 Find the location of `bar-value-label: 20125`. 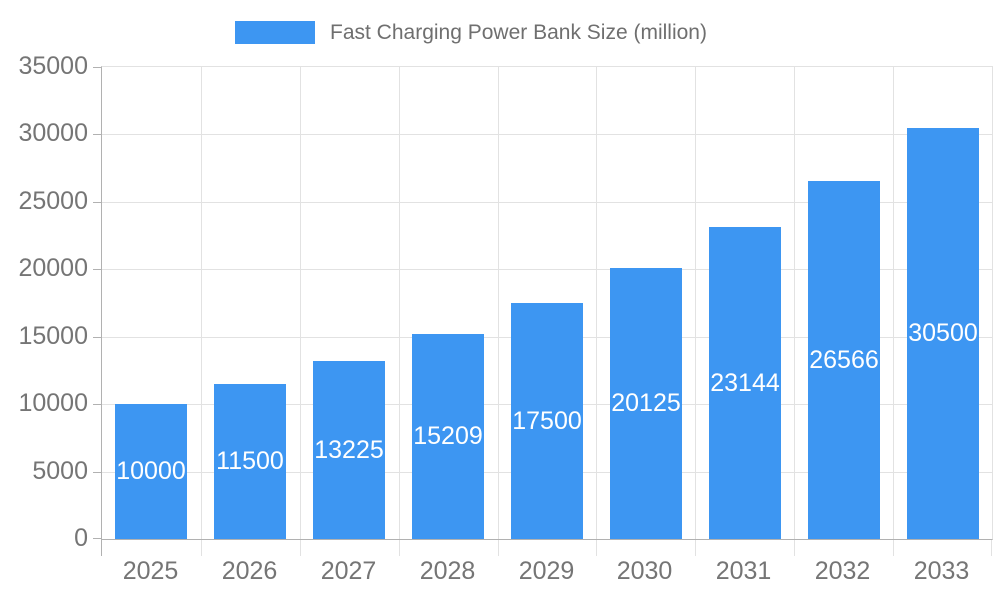

bar-value-label: 20125 is located at coordinates (646, 403).